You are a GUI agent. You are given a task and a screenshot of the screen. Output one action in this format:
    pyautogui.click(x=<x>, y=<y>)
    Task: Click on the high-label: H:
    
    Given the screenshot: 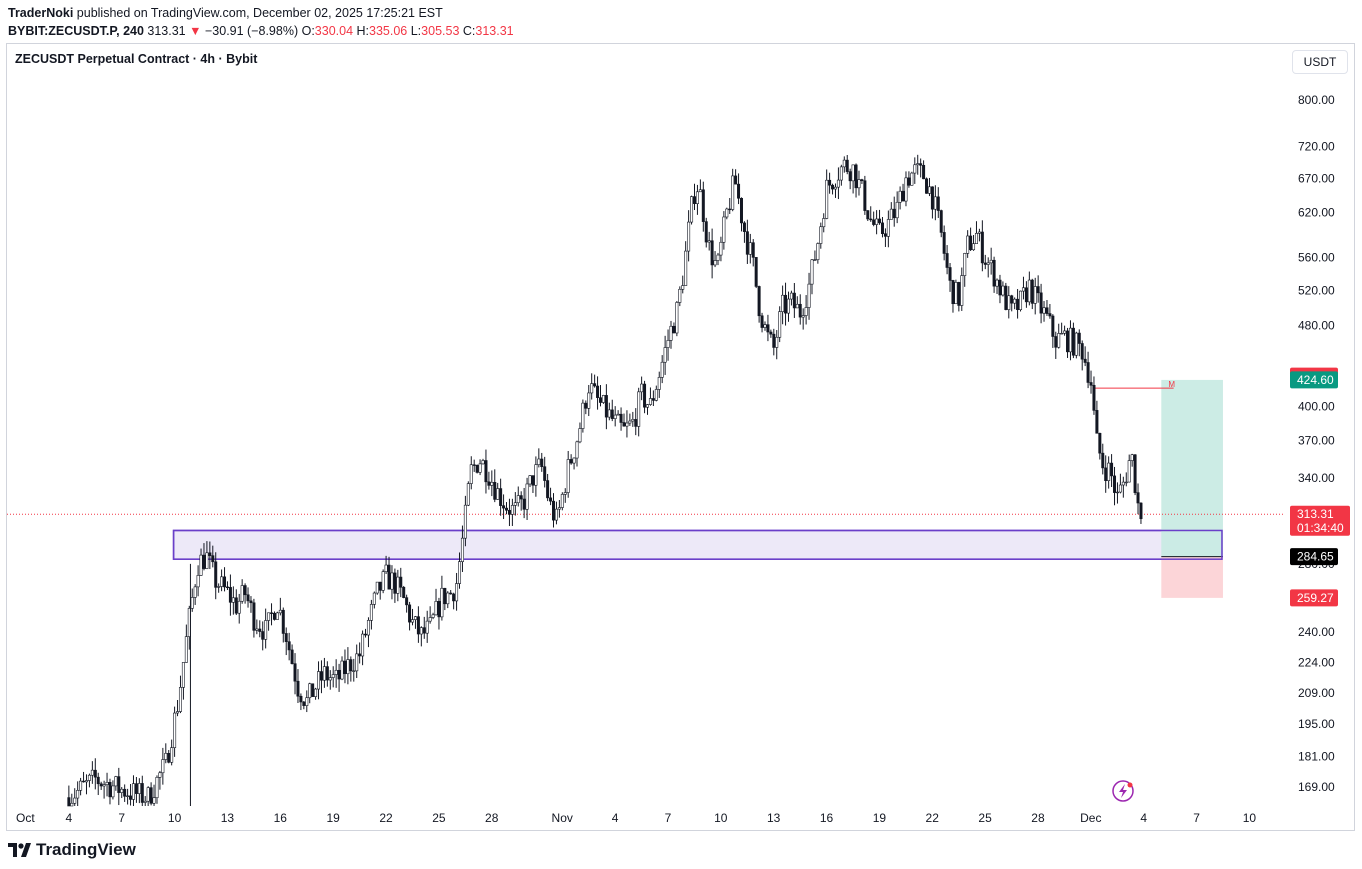 What is the action you would take?
    pyautogui.click(x=363, y=31)
    